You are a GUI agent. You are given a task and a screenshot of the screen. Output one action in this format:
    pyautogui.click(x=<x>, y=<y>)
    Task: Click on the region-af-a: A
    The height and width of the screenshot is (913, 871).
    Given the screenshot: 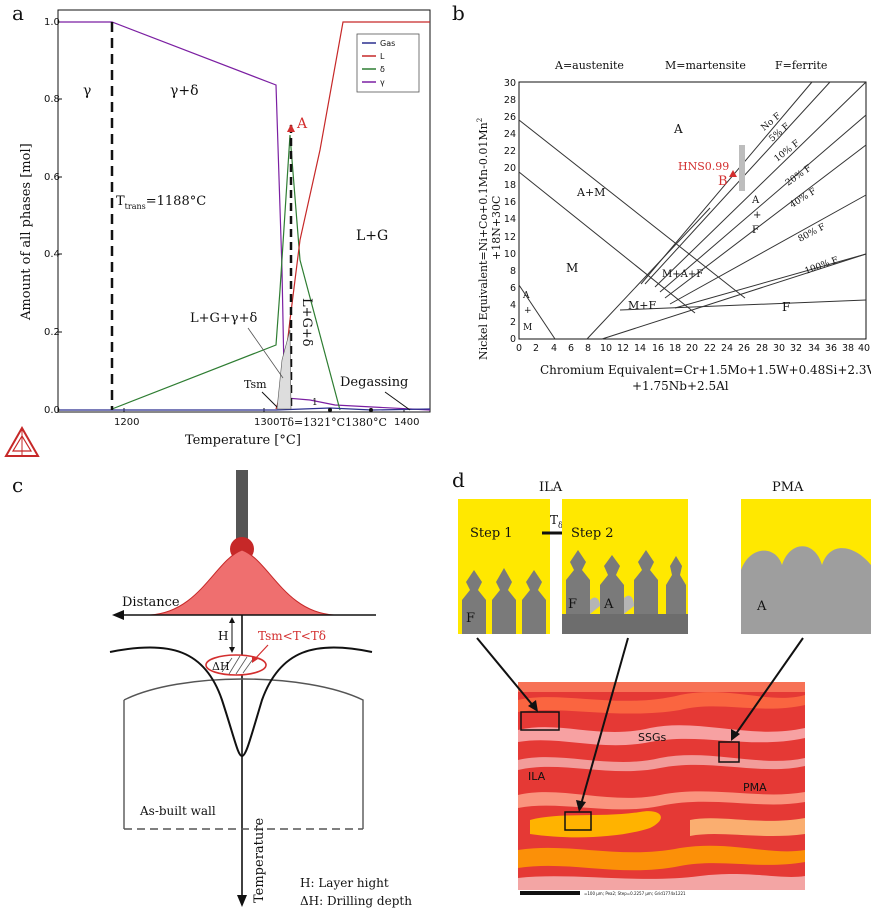 What is the action you would take?
    pyautogui.click(x=755, y=200)
    